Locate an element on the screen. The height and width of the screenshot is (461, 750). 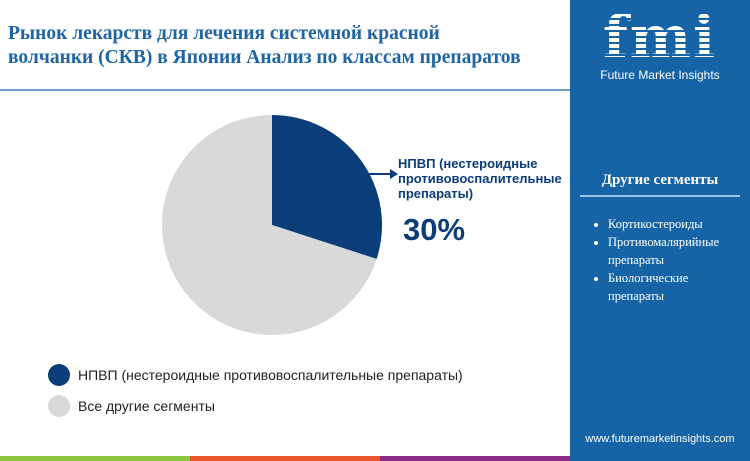
callout-line-2: противовоспалительные is located at coordinates (480, 178).